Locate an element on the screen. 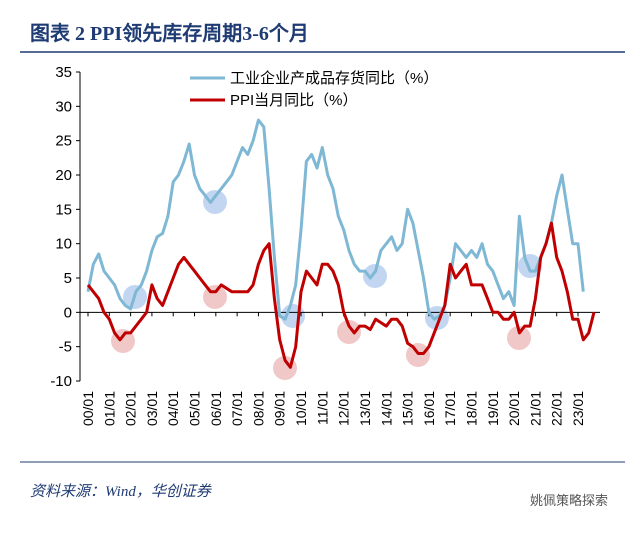 This screenshot has width=640, height=533. y-tick-label: 20 is located at coordinates (63, 175).